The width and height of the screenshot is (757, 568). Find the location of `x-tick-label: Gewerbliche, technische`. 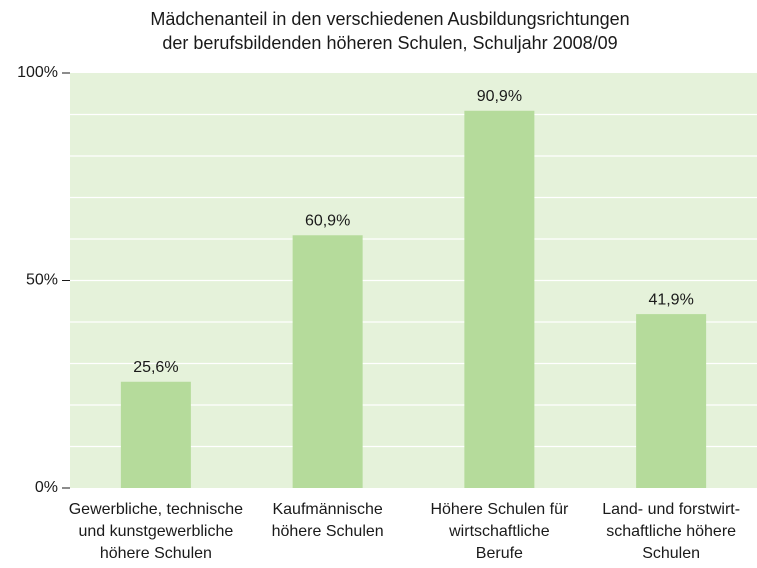

x-tick-label: Gewerbliche, technische is located at coordinates (156, 509).